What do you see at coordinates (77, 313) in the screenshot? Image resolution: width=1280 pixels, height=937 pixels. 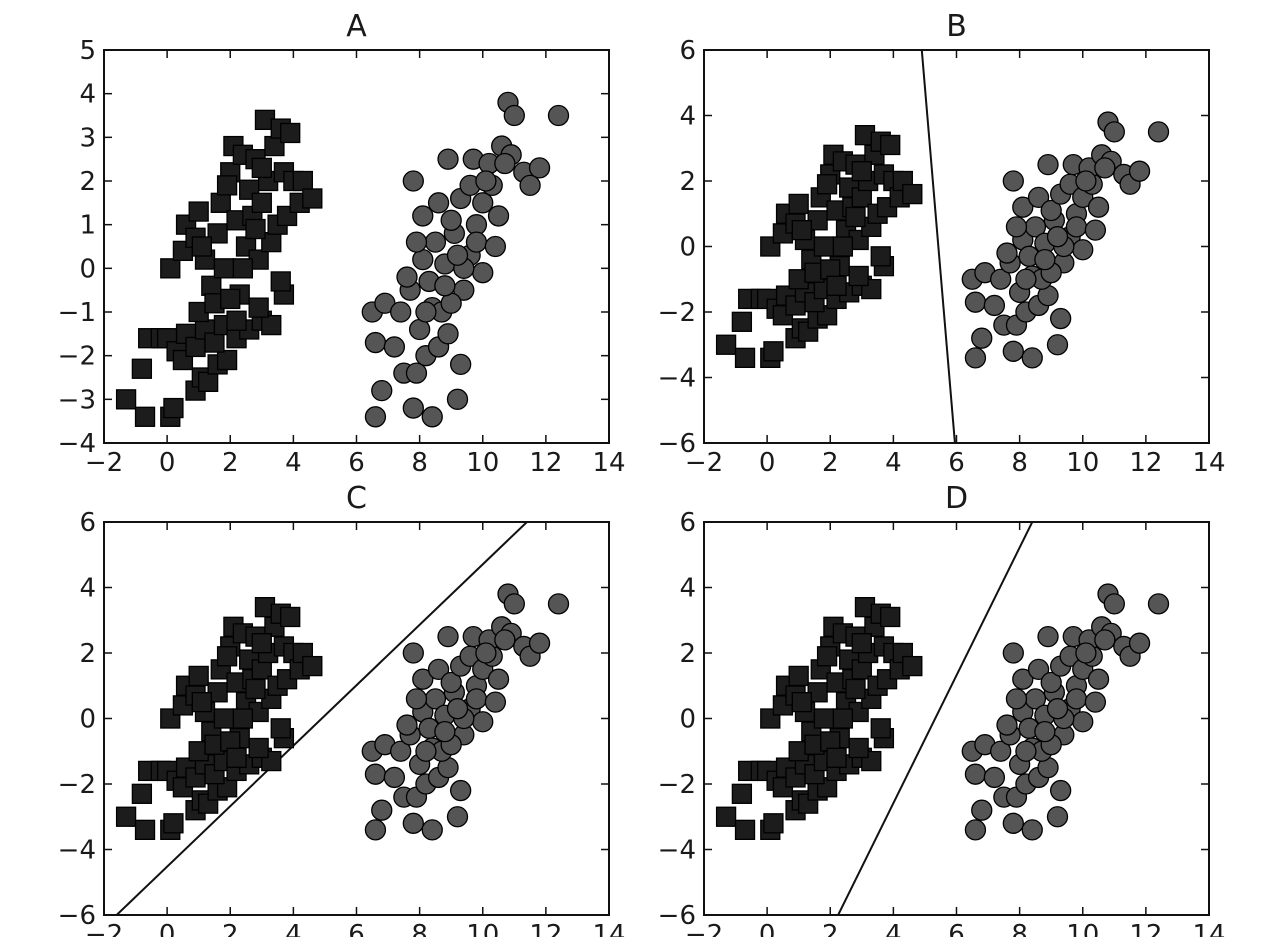 I see `y-tick-label: −1` at bounding box center [77, 313].